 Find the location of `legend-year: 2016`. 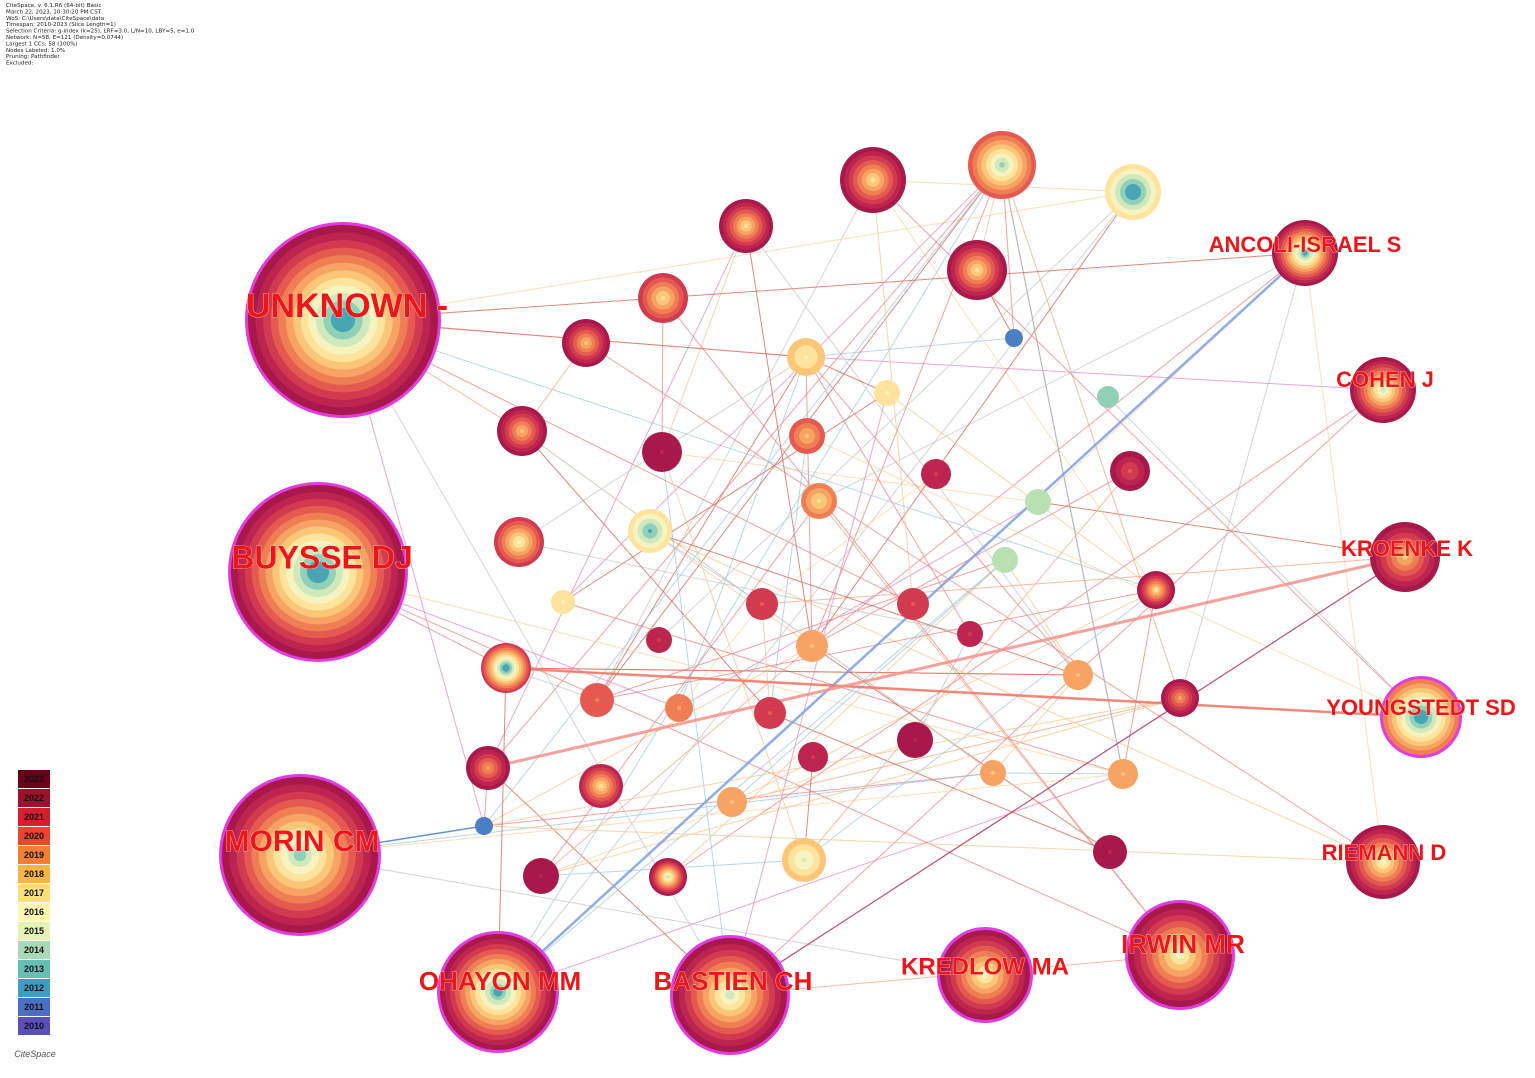

legend-year: 2016 is located at coordinates (34, 912).